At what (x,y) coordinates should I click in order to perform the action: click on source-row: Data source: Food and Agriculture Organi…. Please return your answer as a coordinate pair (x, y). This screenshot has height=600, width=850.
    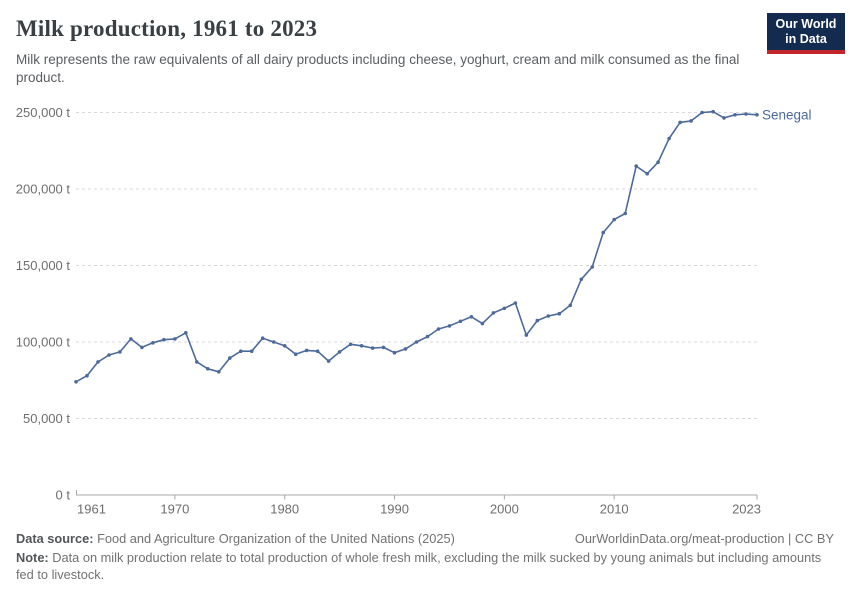
    Looking at the image, I should click on (425, 539).